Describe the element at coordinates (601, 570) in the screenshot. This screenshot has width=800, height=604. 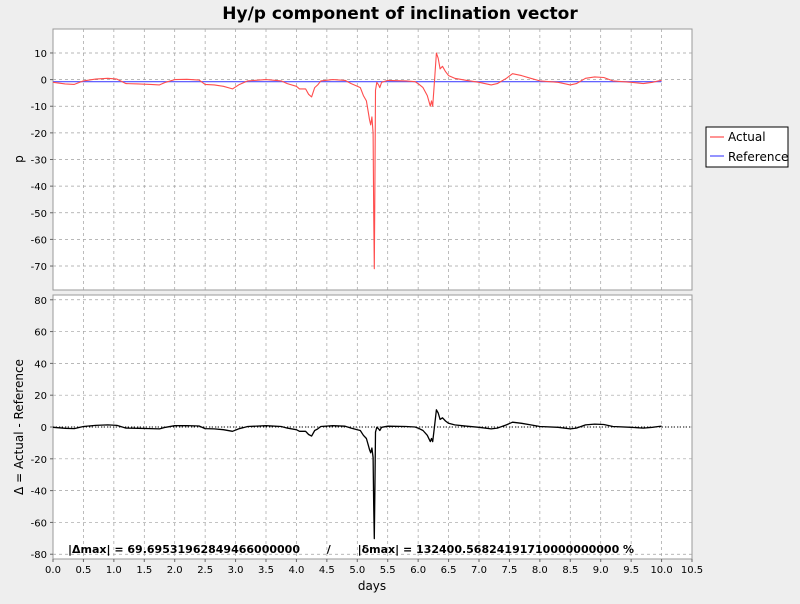
I see `x-tick-label: 9.0` at that location.